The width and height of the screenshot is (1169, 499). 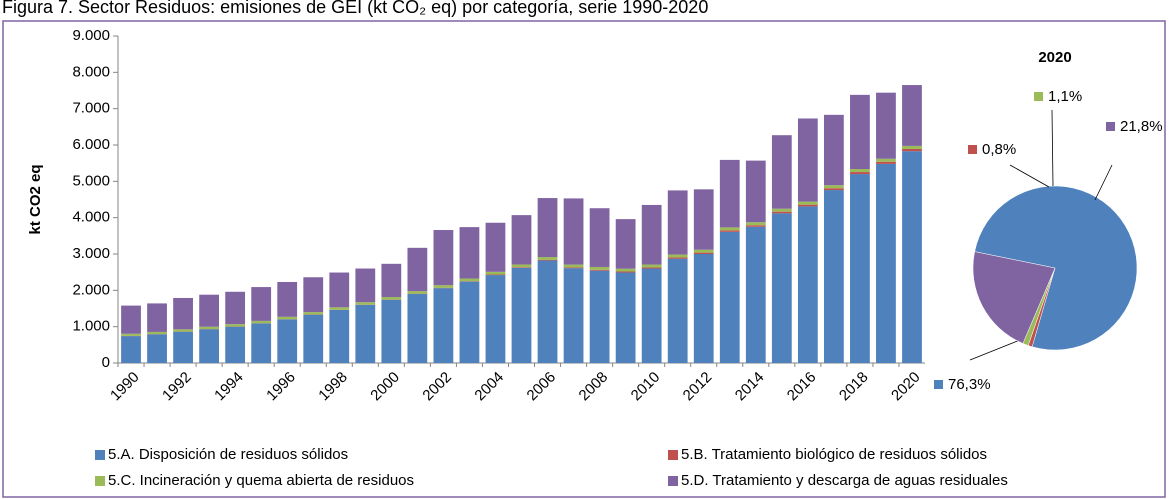 I want to click on x-tick-label: 1992, so click(x=177, y=387).